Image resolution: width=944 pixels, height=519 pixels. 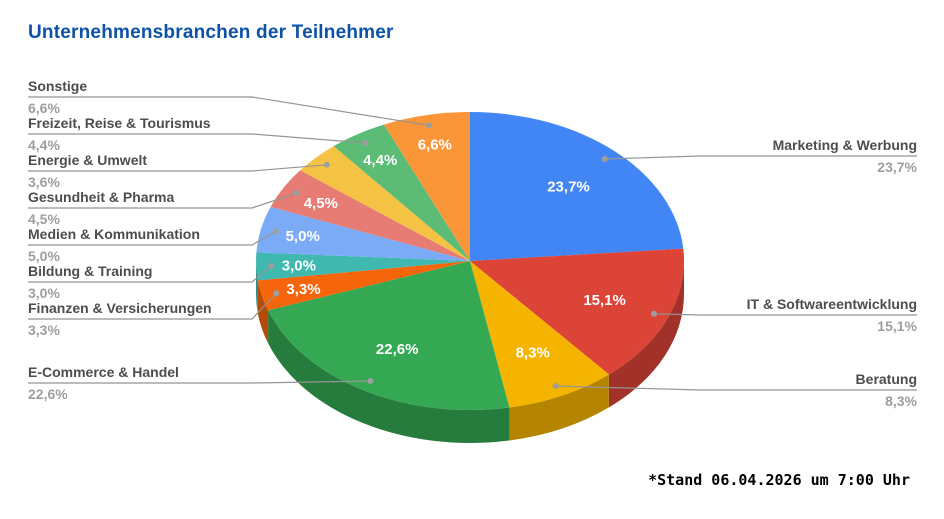 What do you see at coordinates (568, 187) in the screenshot?
I see `slice-value-label: 23,7%` at bounding box center [568, 187].